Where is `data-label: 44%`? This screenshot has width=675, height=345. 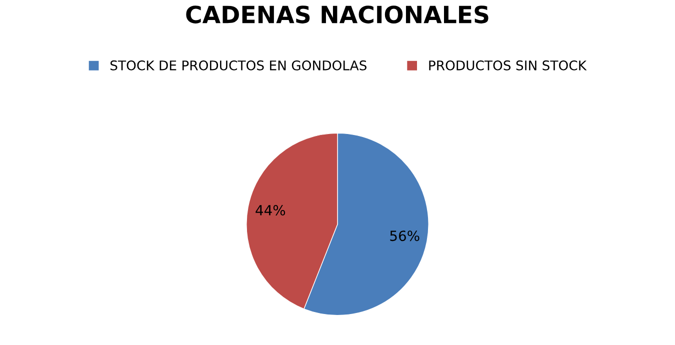 data-label: 44% is located at coordinates (271, 210).